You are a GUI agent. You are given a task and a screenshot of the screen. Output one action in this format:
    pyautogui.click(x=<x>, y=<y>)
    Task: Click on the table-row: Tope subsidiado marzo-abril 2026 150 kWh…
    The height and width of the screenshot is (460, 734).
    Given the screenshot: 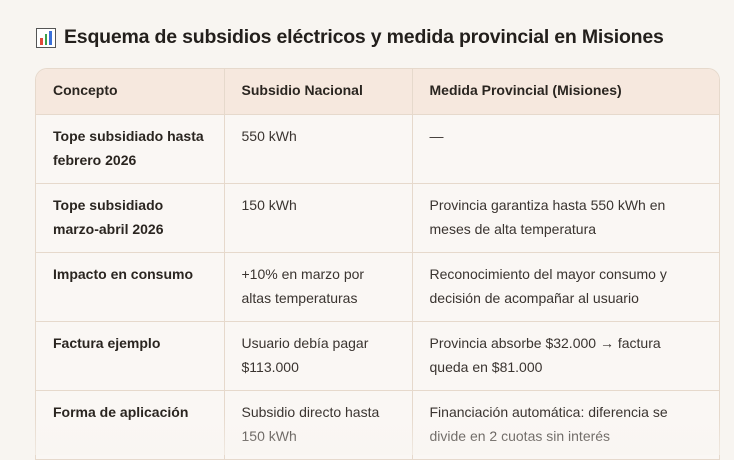 What is the action you would take?
    pyautogui.click(x=377, y=218)
    